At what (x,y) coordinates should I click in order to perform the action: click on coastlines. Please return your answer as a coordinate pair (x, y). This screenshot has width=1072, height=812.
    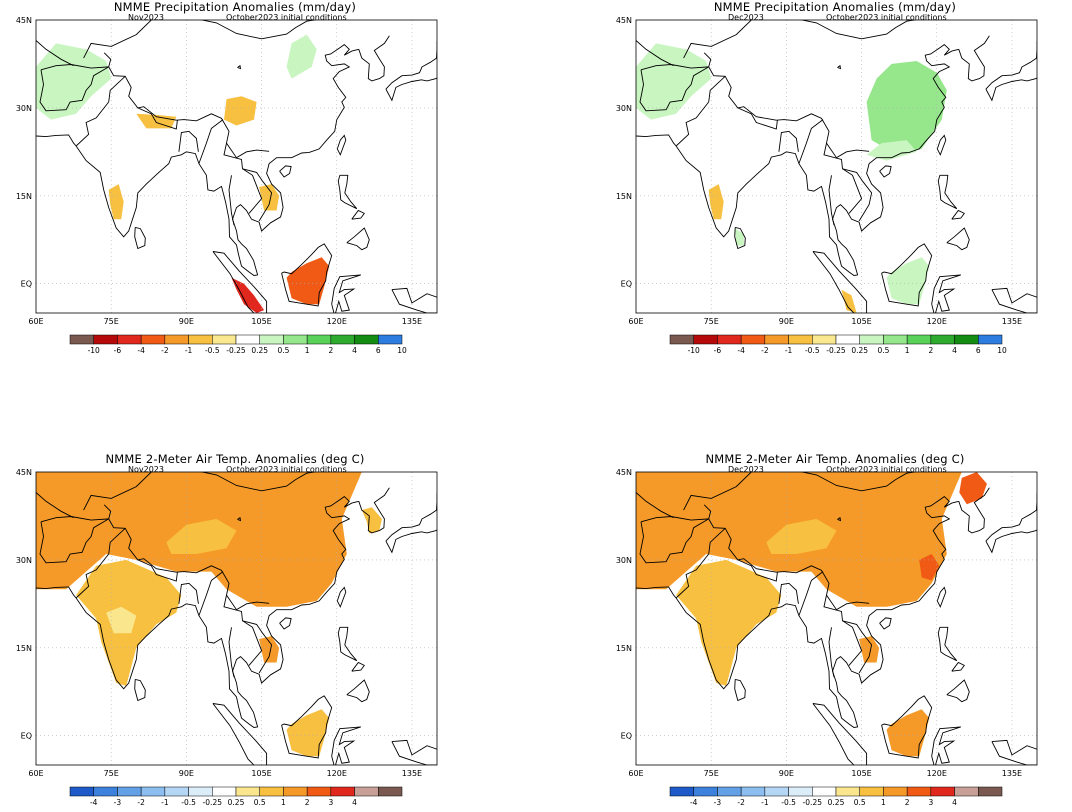
    Looking at the image, I should click on (836, 166).